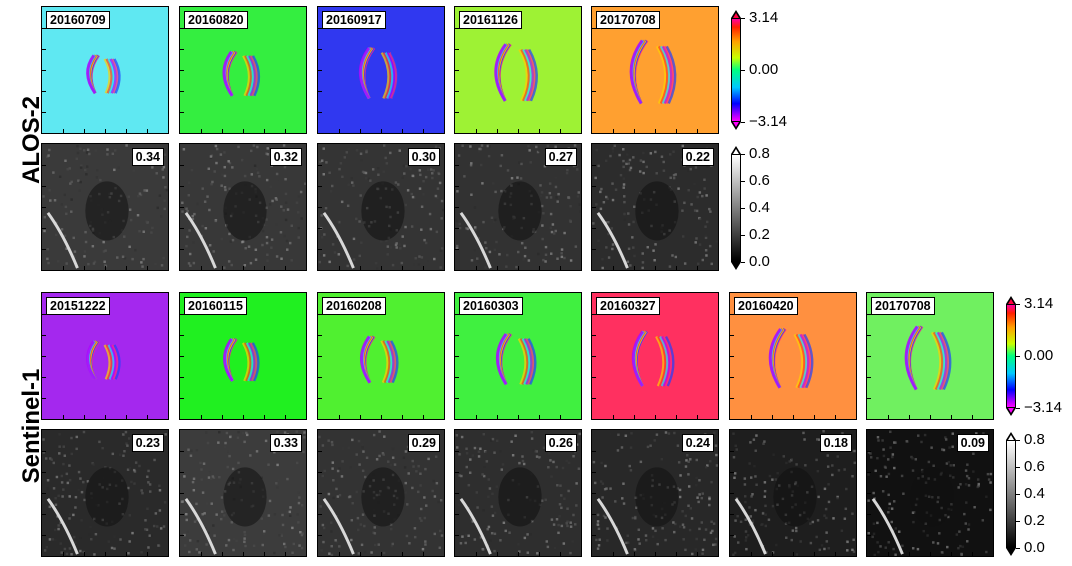  What do you see at coordinates (285, 157) in the screenshot?
I see `coherence-value-label: 0.32` at bounding box center [285, 157].